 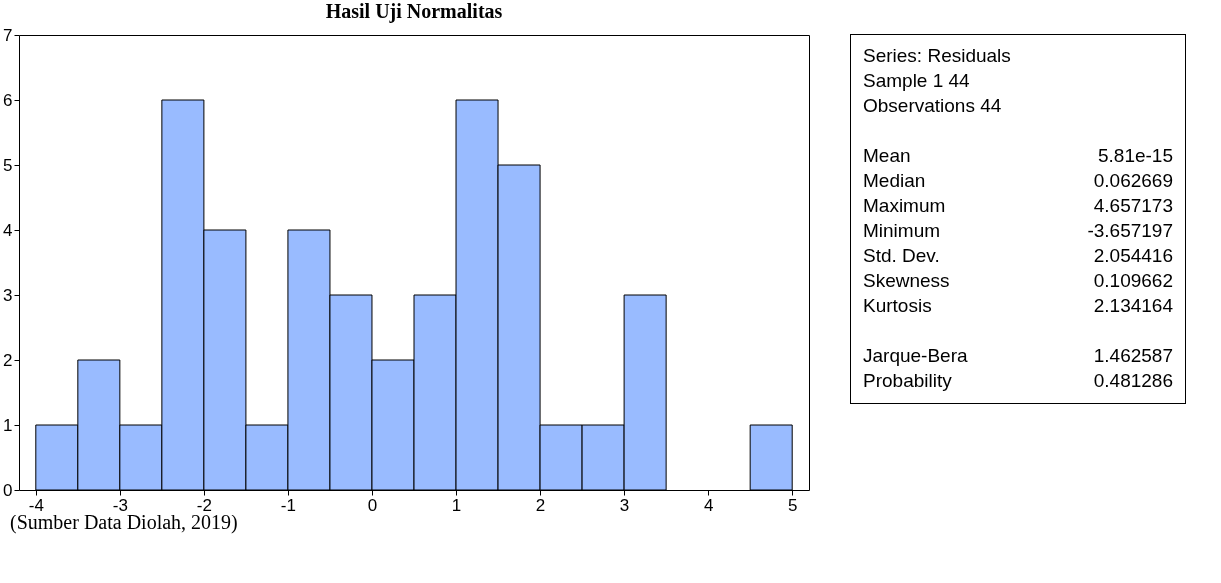 I want to click on text: Jarque-Bera, so click(x=915, y=356).